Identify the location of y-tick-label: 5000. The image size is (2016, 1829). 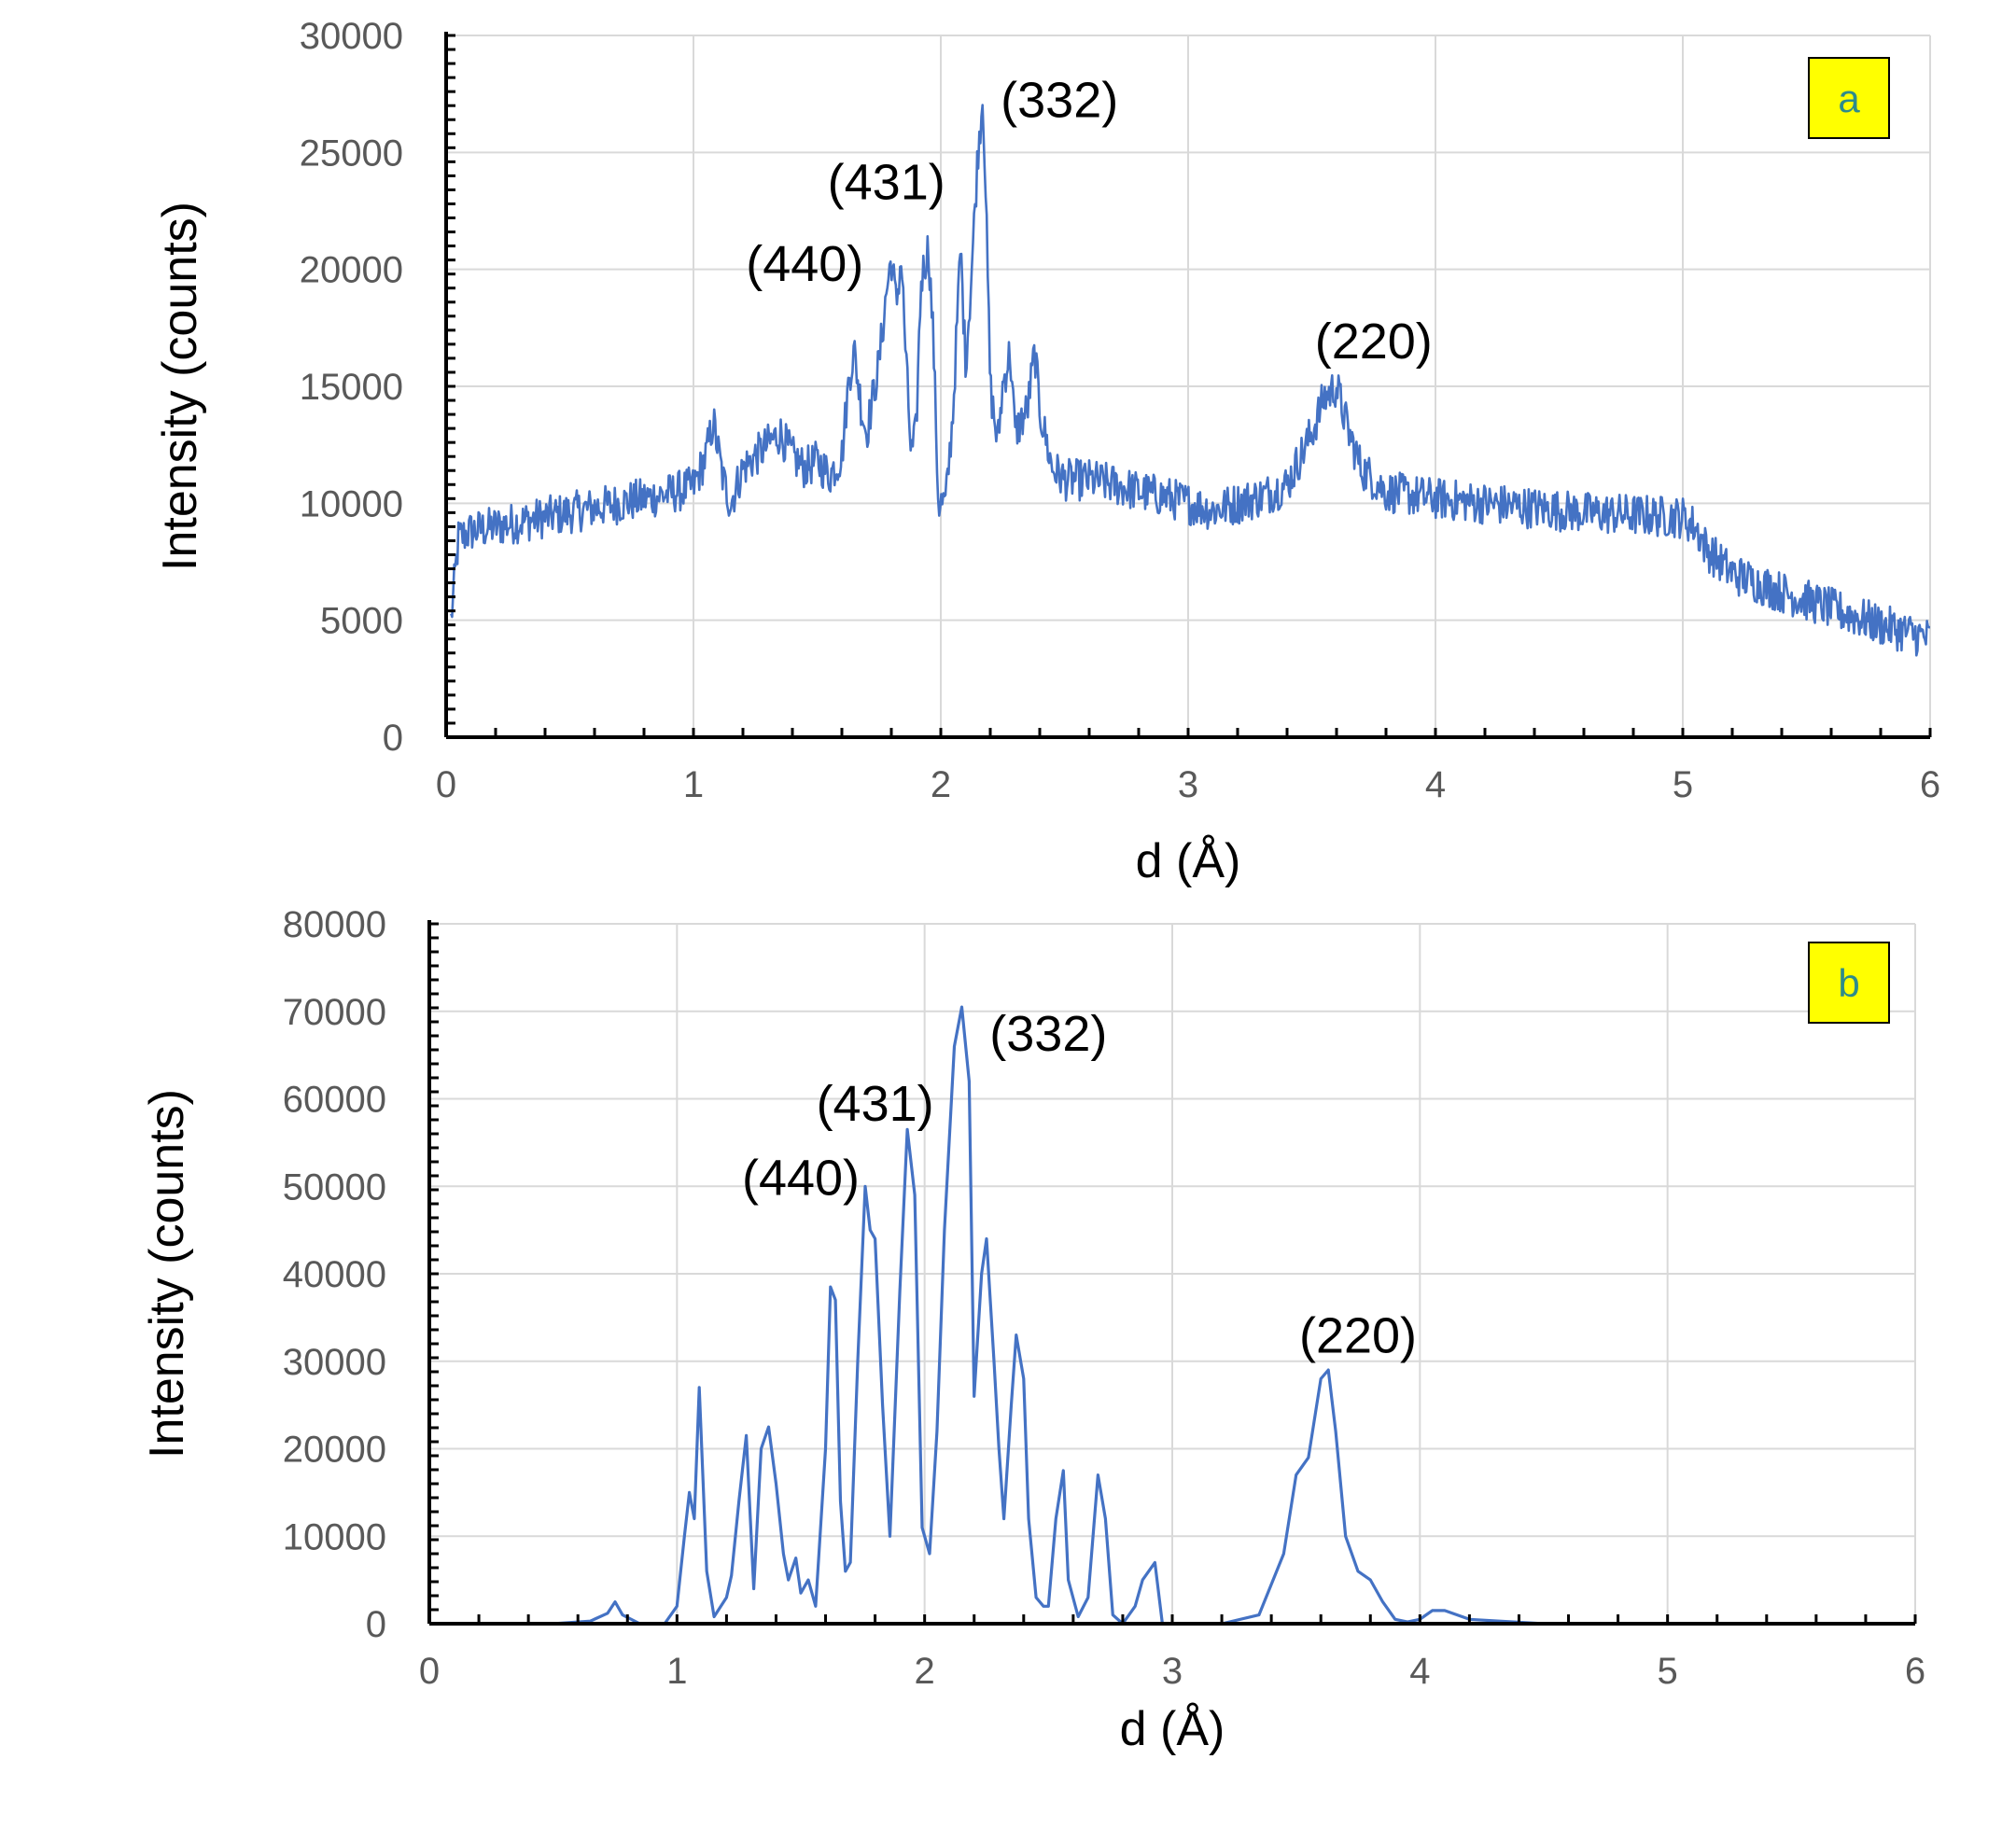
(361, 622).